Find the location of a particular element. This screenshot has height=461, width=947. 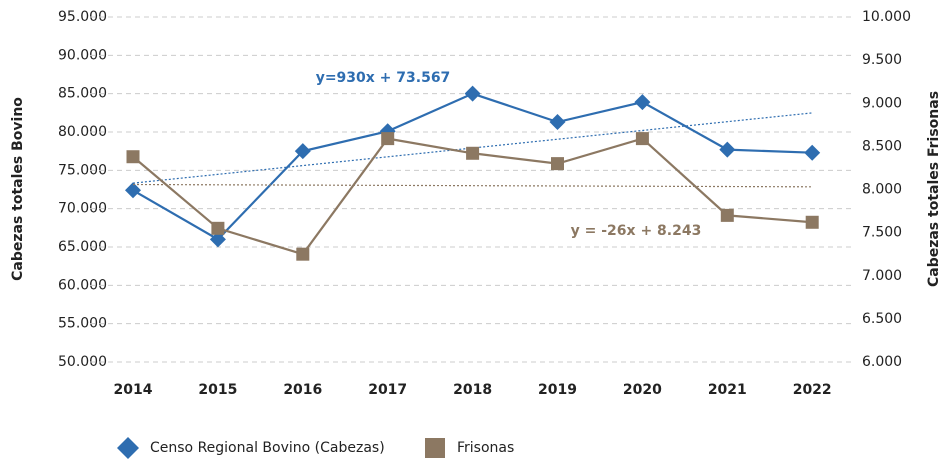

y-tick-label: 65.000 is located at coordinates (82, 247).